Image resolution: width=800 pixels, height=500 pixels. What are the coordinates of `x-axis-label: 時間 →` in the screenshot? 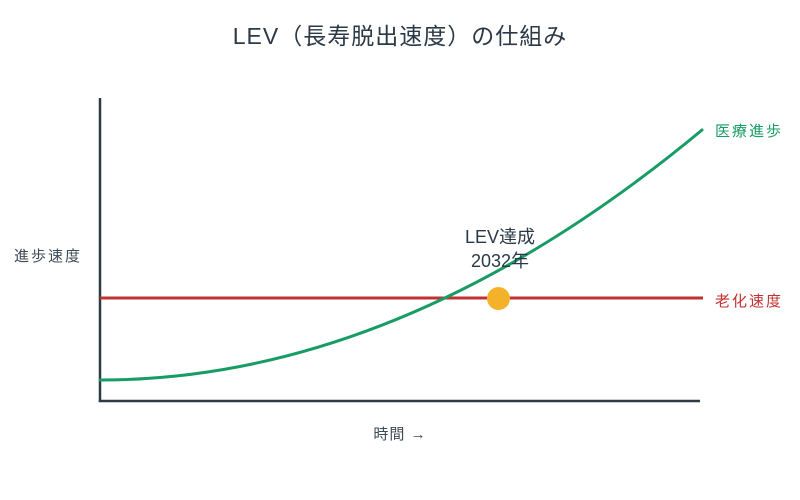 It's located at (400, 434).